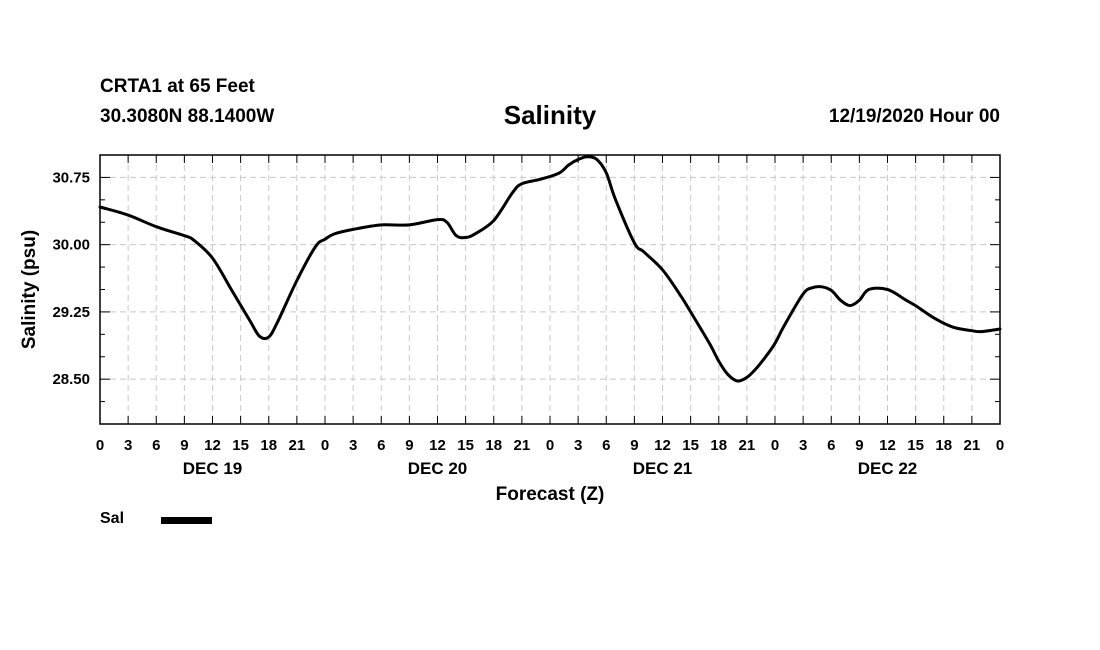 This screenshot has width=1100, height=650. What do you see at coordinates (71, 177) in the screenshot?
I see `y-tick-label: 30.75` at bounding box center [71, 177].